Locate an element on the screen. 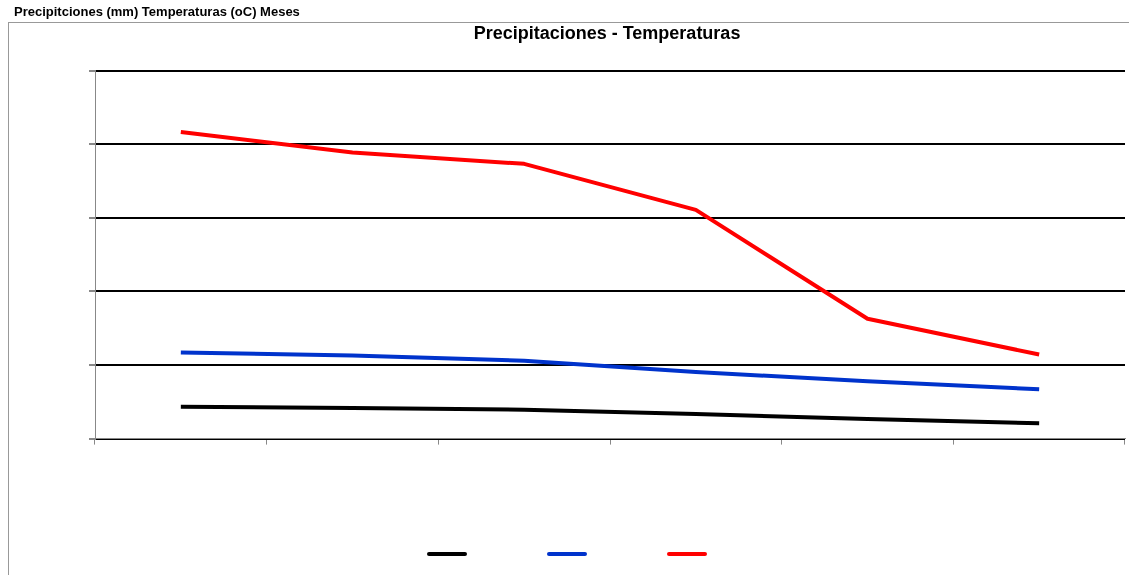 This screenshot has height=578, width=1133. chart-title: Precipitaciones - Temperaturas is located at coordinates (607, 32).